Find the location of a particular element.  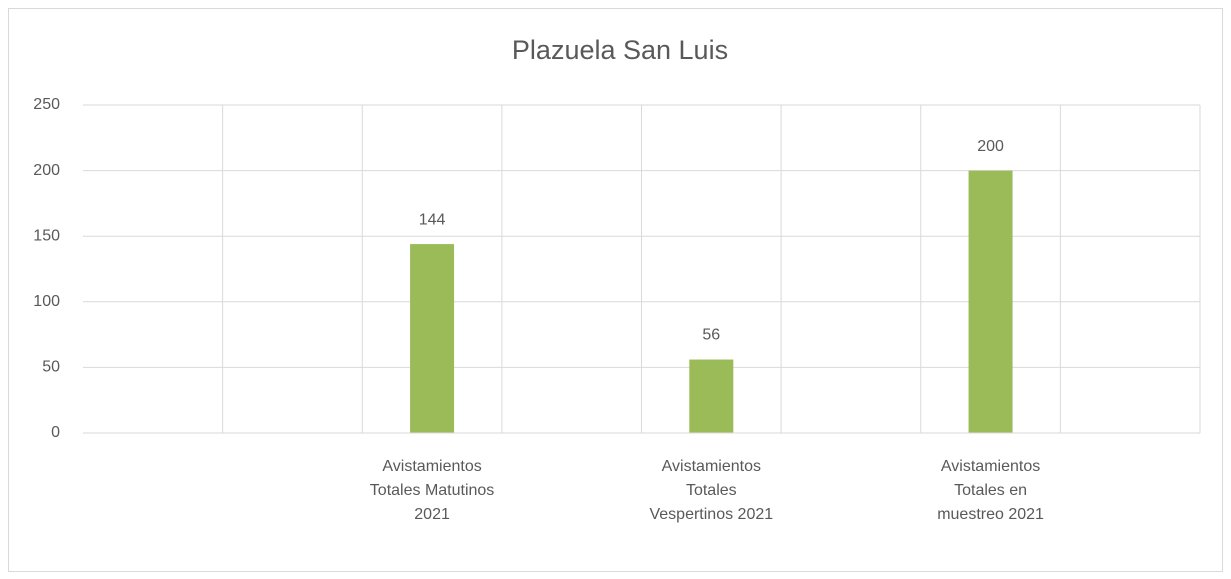

data-label: 144 is located at coordinates (432, 219).